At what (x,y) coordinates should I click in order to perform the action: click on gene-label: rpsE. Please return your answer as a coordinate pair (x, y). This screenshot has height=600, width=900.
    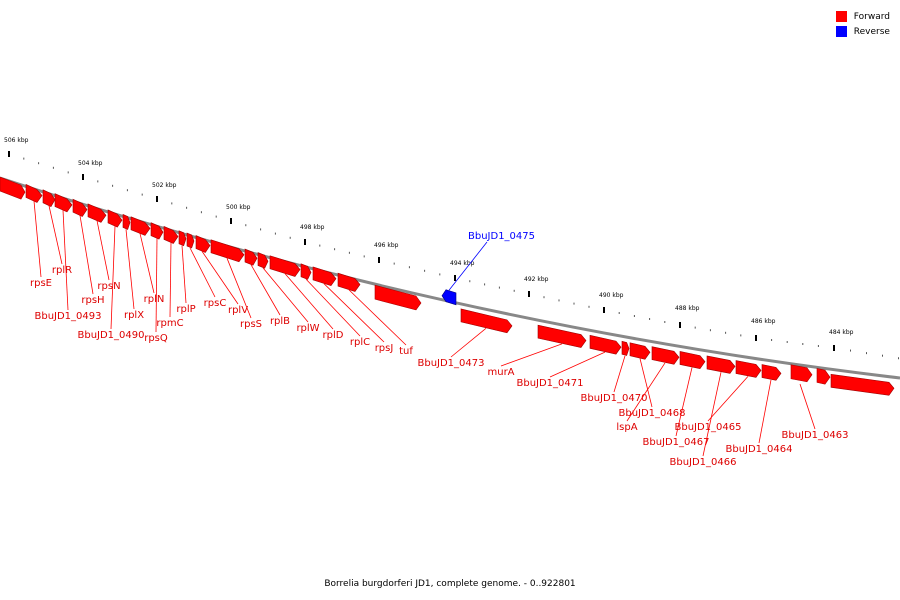
    Looking at the image, I should click on (41, 283).